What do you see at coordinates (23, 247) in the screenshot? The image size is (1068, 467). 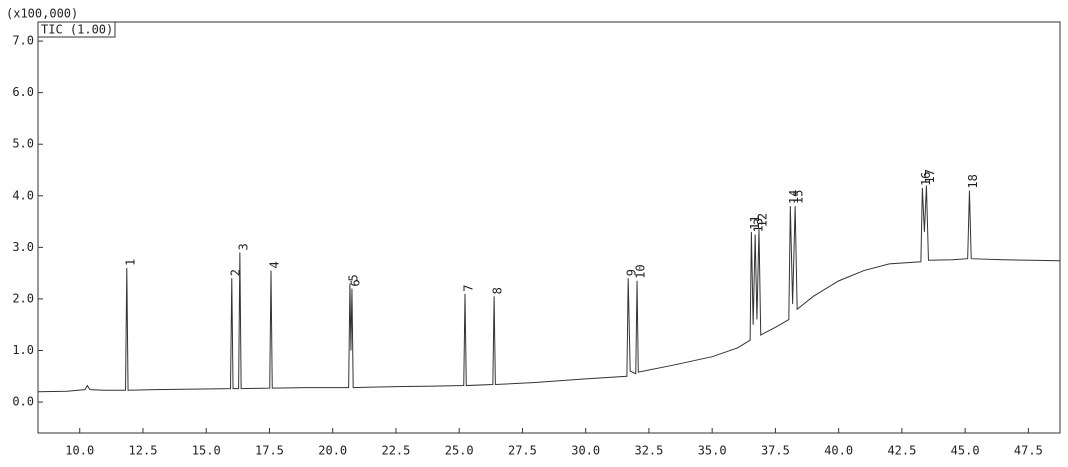 I see `y-tick-label: 3.0` at bounding box center [23, 247].